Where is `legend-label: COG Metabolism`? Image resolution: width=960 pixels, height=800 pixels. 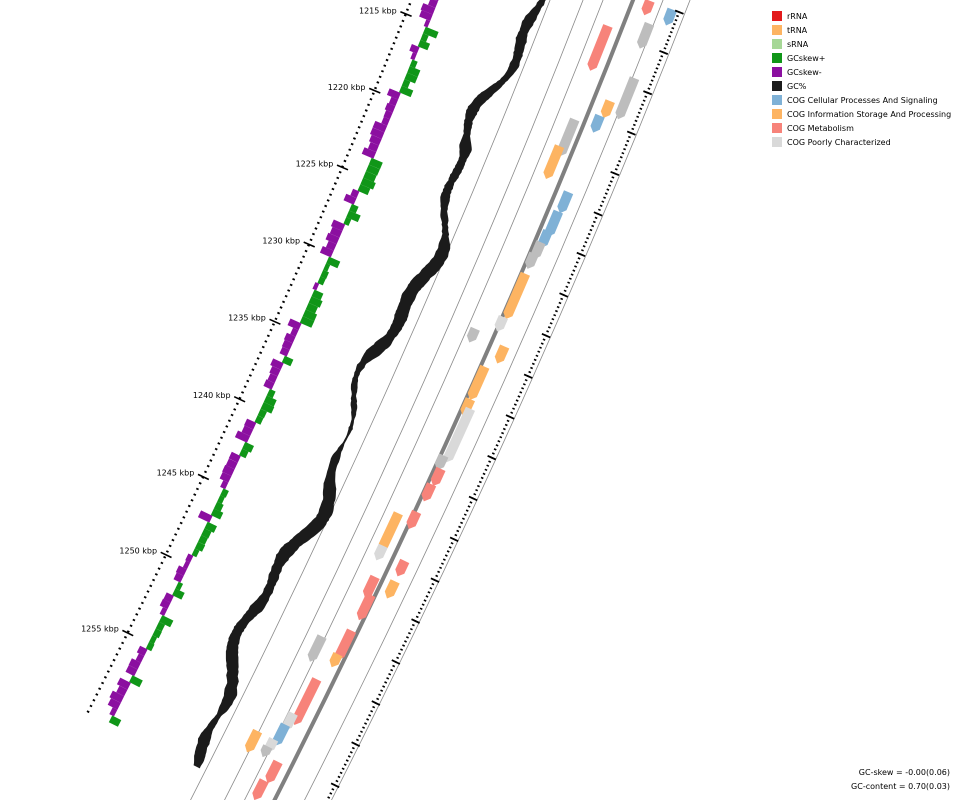
legend-label: COG Metabolism is located at coordinates (820, 128).